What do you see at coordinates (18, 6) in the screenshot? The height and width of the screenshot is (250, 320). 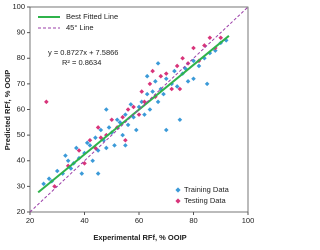 I see `y-tick-label: 100` at bounding box center [18, 6].